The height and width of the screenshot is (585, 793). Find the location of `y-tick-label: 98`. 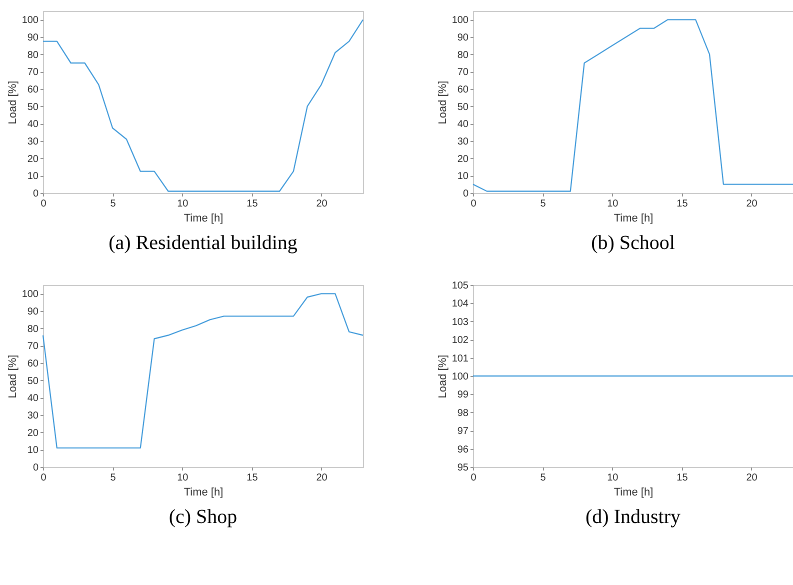

y-tick-label: 98 is located at coordinates (463, 413).